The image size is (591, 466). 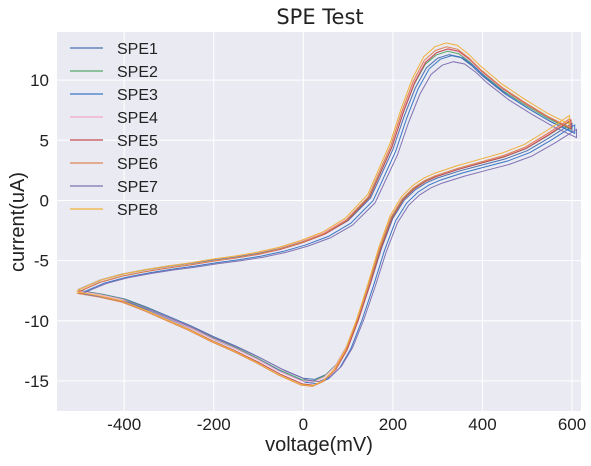 What do you see at coordinates (36, 321) in the screenshot?
I see `y-tick-label: -10` at bounding box center [36, 321].